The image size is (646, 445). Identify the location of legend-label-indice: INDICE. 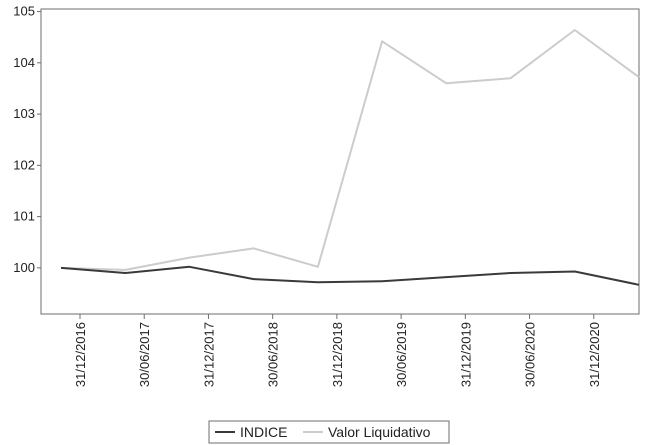
(263, 432).